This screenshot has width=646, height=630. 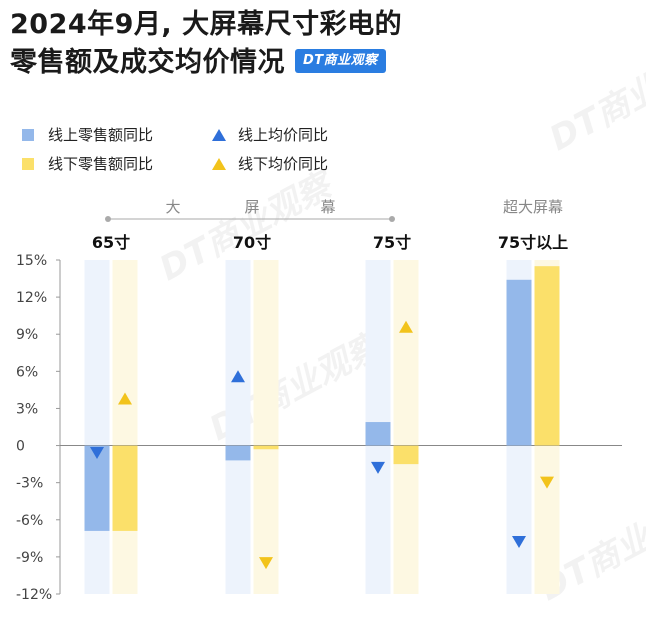 What do you see at coordinates (251, 207) in the screenshot?
I see `group-caption-char: 屏` at bounding box center [251, 207].